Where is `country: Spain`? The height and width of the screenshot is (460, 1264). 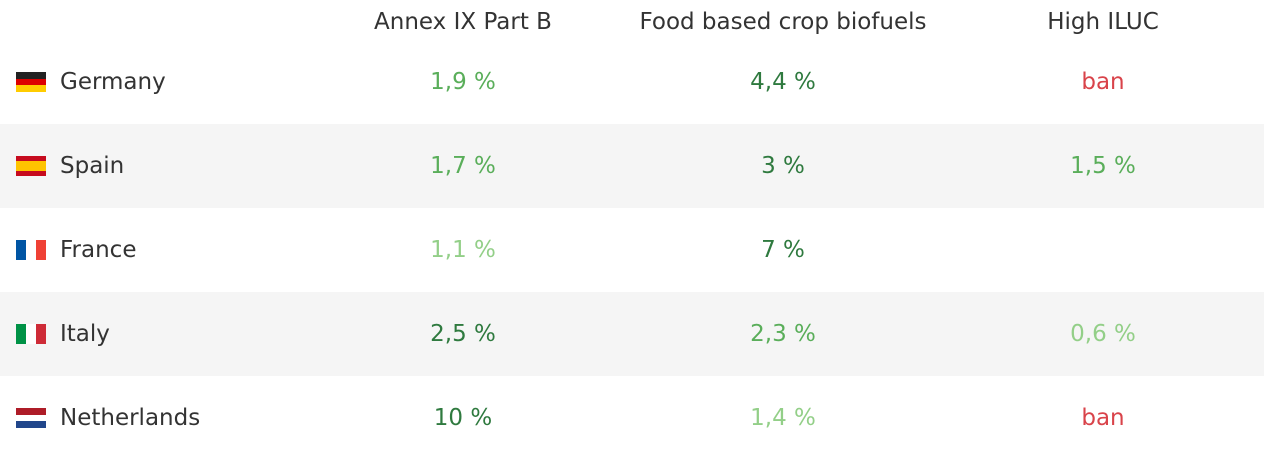
country: Spain is located at coordinates (92, 166).